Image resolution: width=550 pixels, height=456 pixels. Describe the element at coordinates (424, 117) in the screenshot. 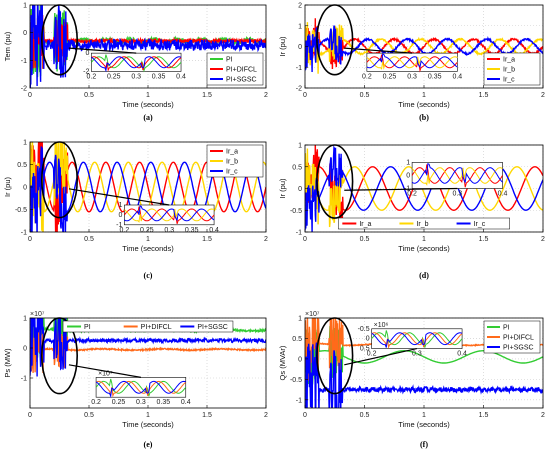

I see `panel-caption: (b)` at that location.